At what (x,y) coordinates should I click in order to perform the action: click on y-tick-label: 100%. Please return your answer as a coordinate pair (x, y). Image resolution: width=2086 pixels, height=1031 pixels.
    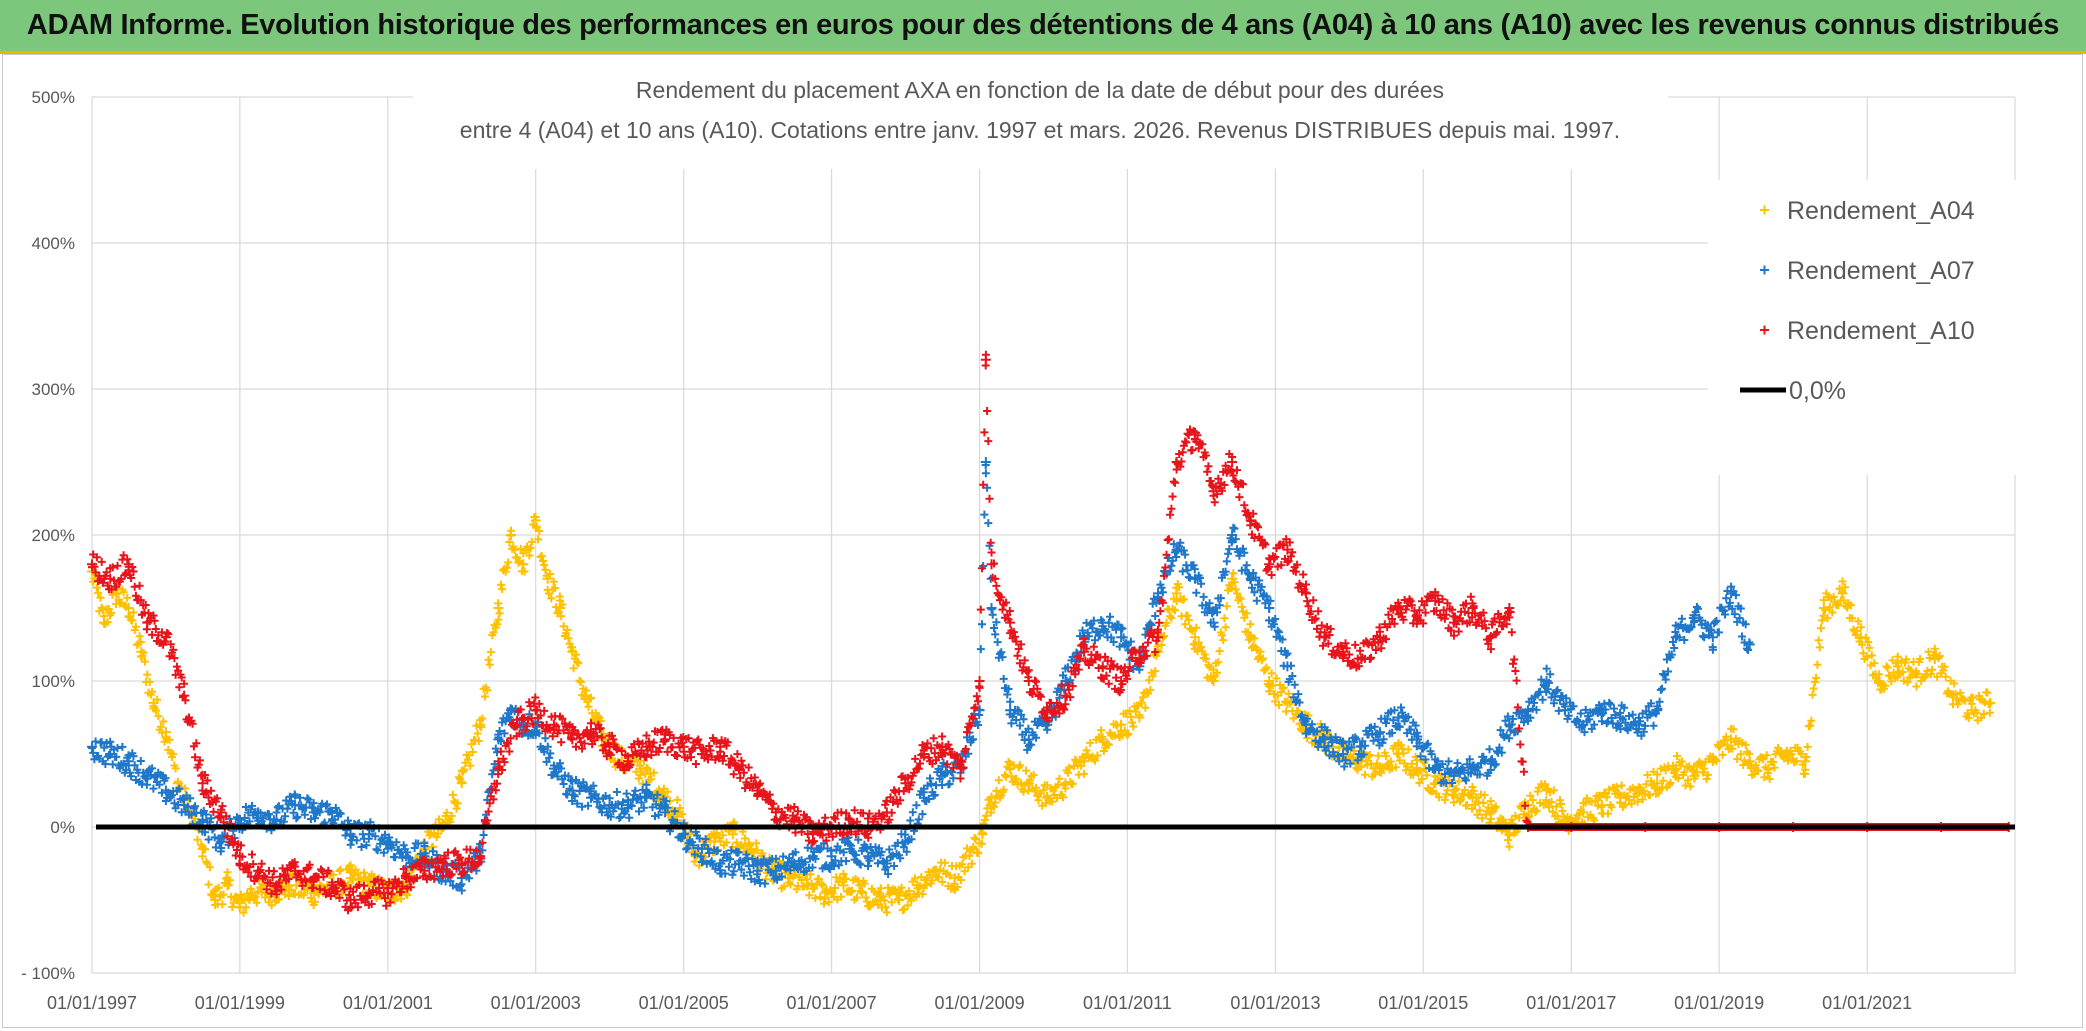
    Looking at the image, I should click on (53, 681).